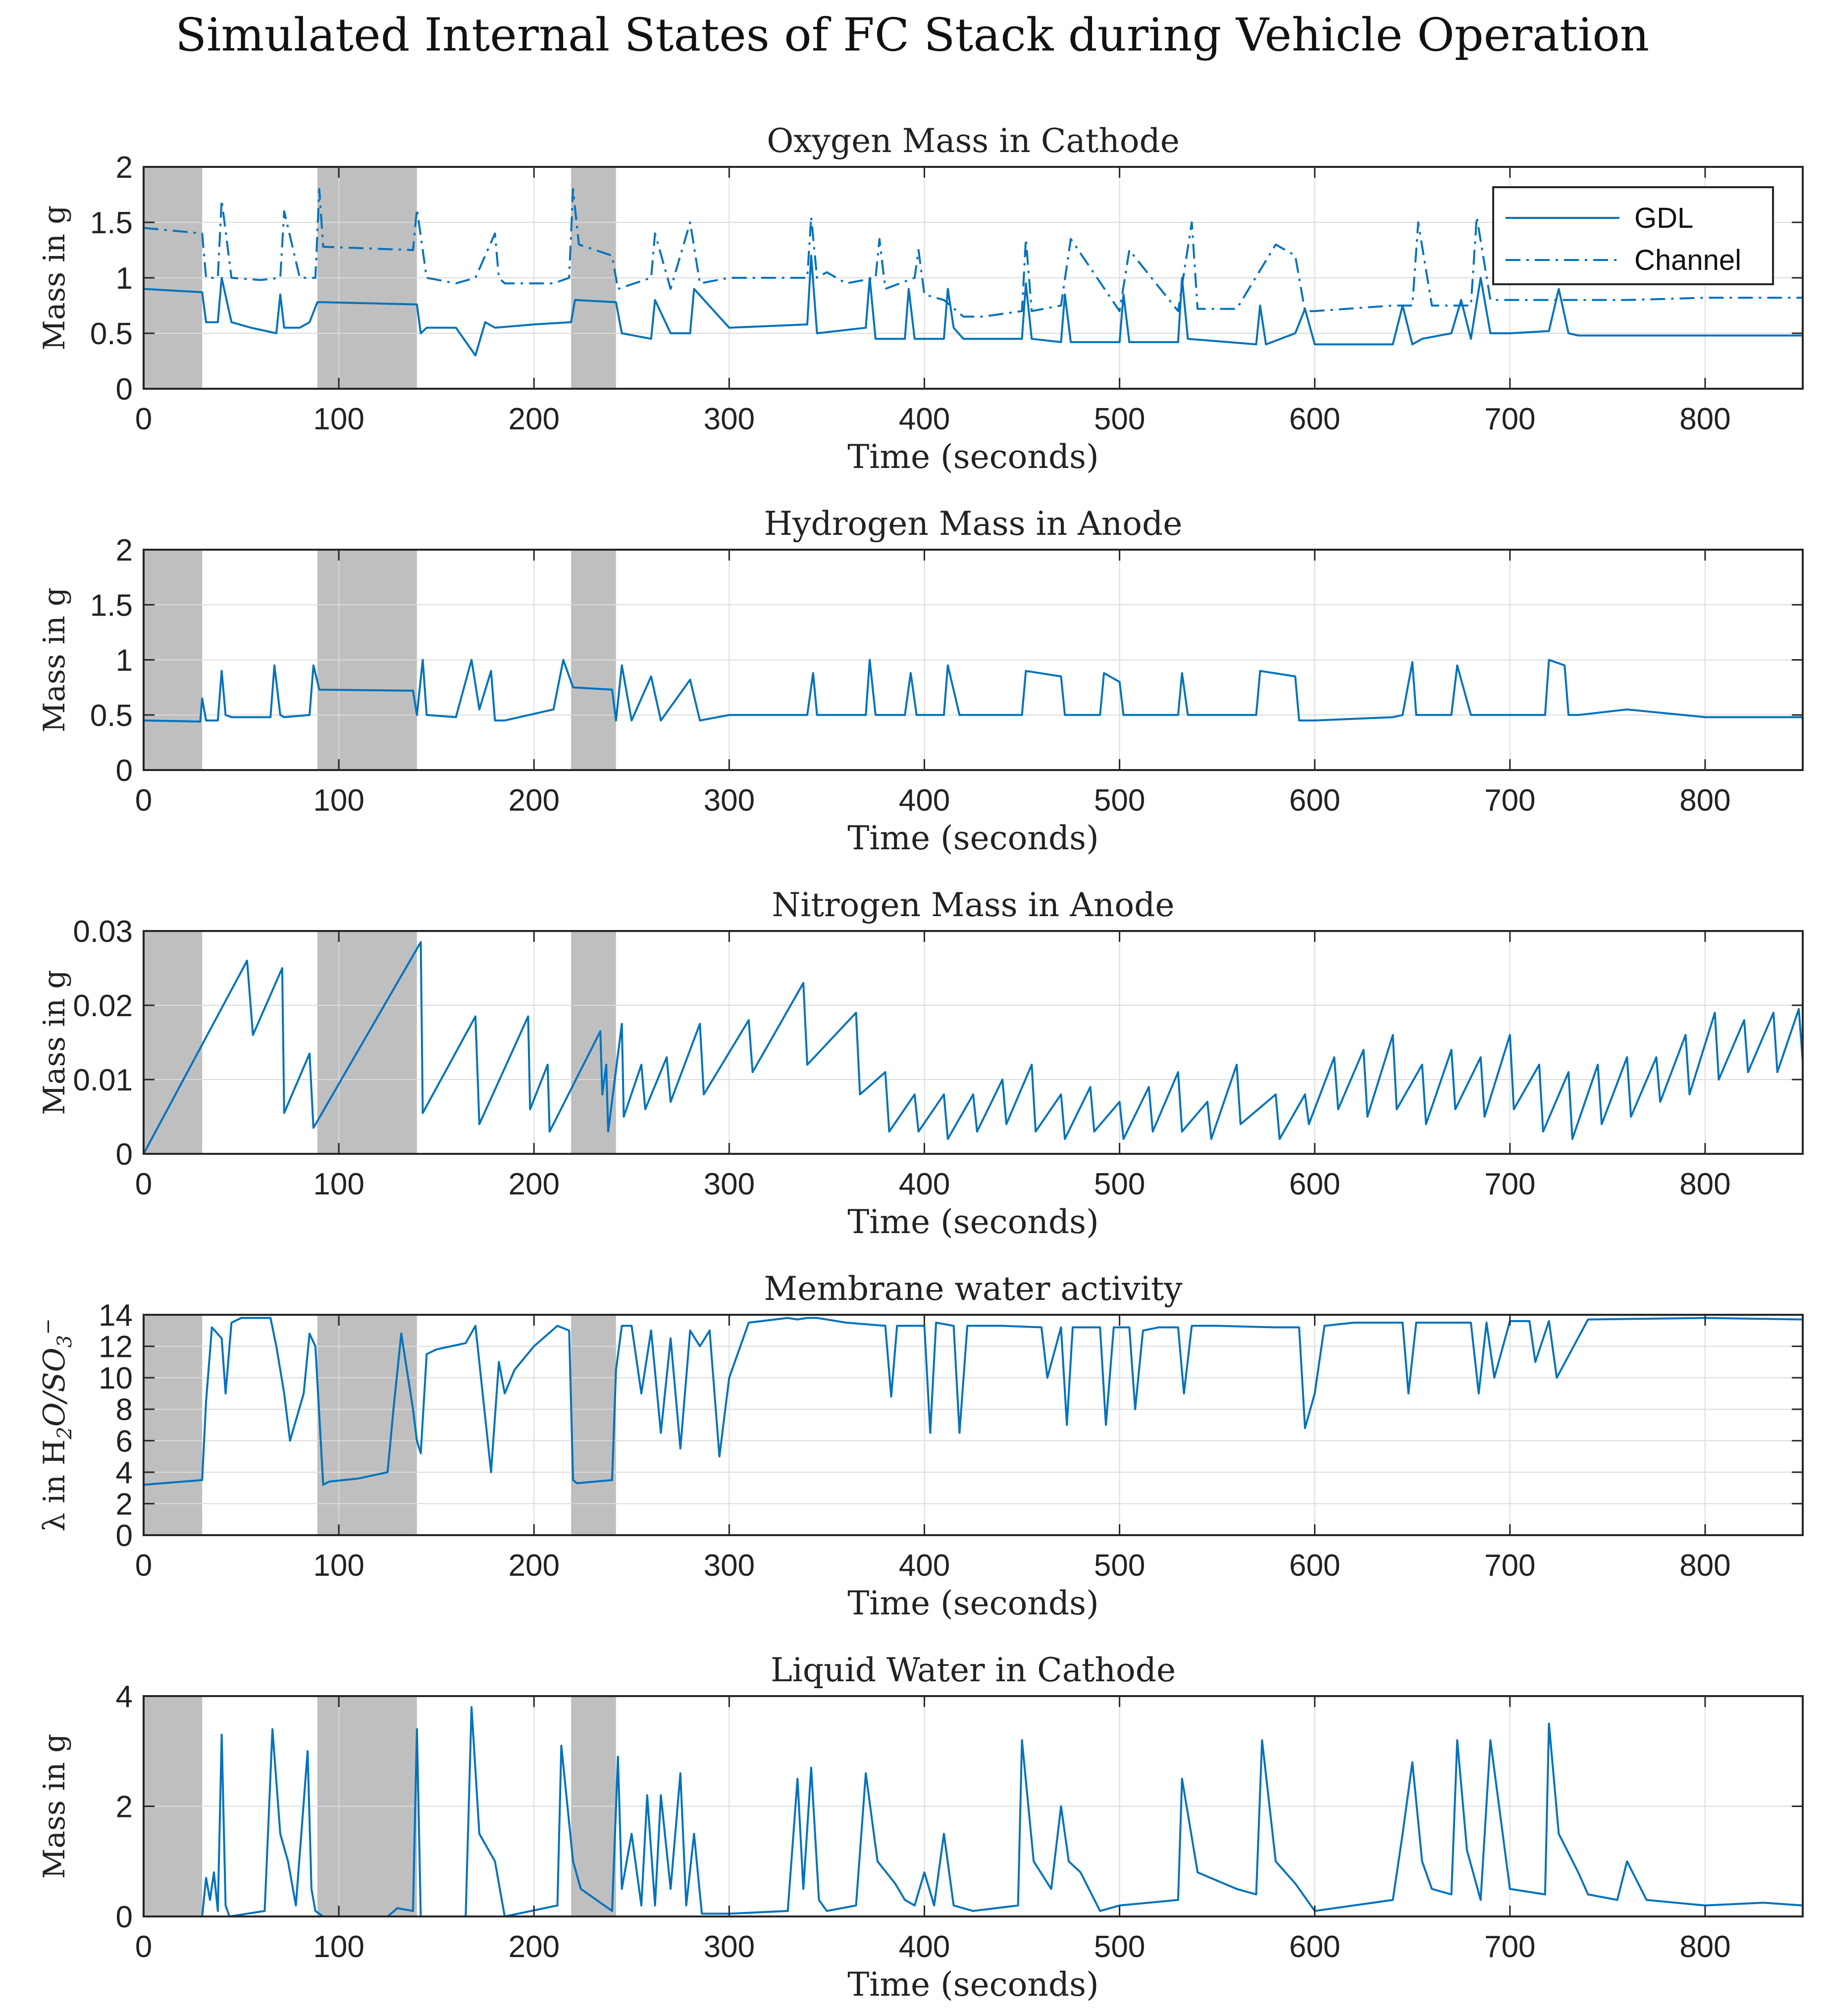 The width and height of the screenshot is (1825, 2016). What do you see at coordinates (973, 1670) in the screenshot?
I see `chart-title: Liquid Water in Cathode` at bounding box center [973, 1670].